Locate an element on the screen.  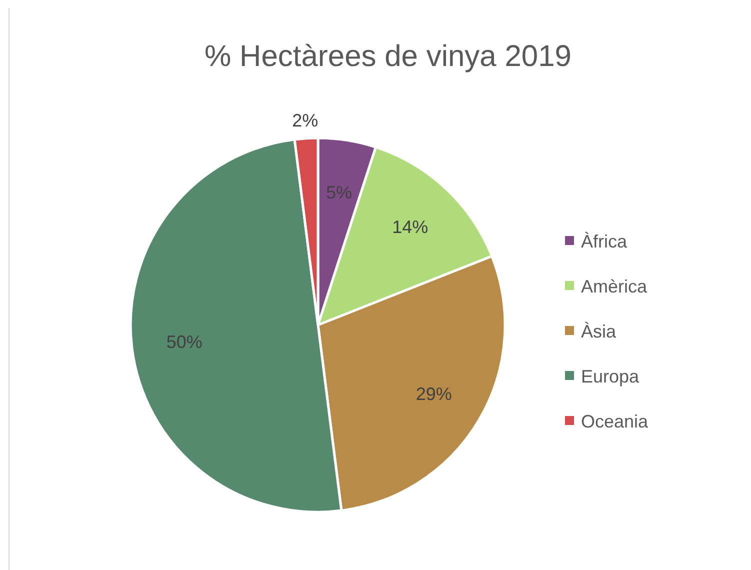
legend-label: Europa is located at coordinates (610, 376).